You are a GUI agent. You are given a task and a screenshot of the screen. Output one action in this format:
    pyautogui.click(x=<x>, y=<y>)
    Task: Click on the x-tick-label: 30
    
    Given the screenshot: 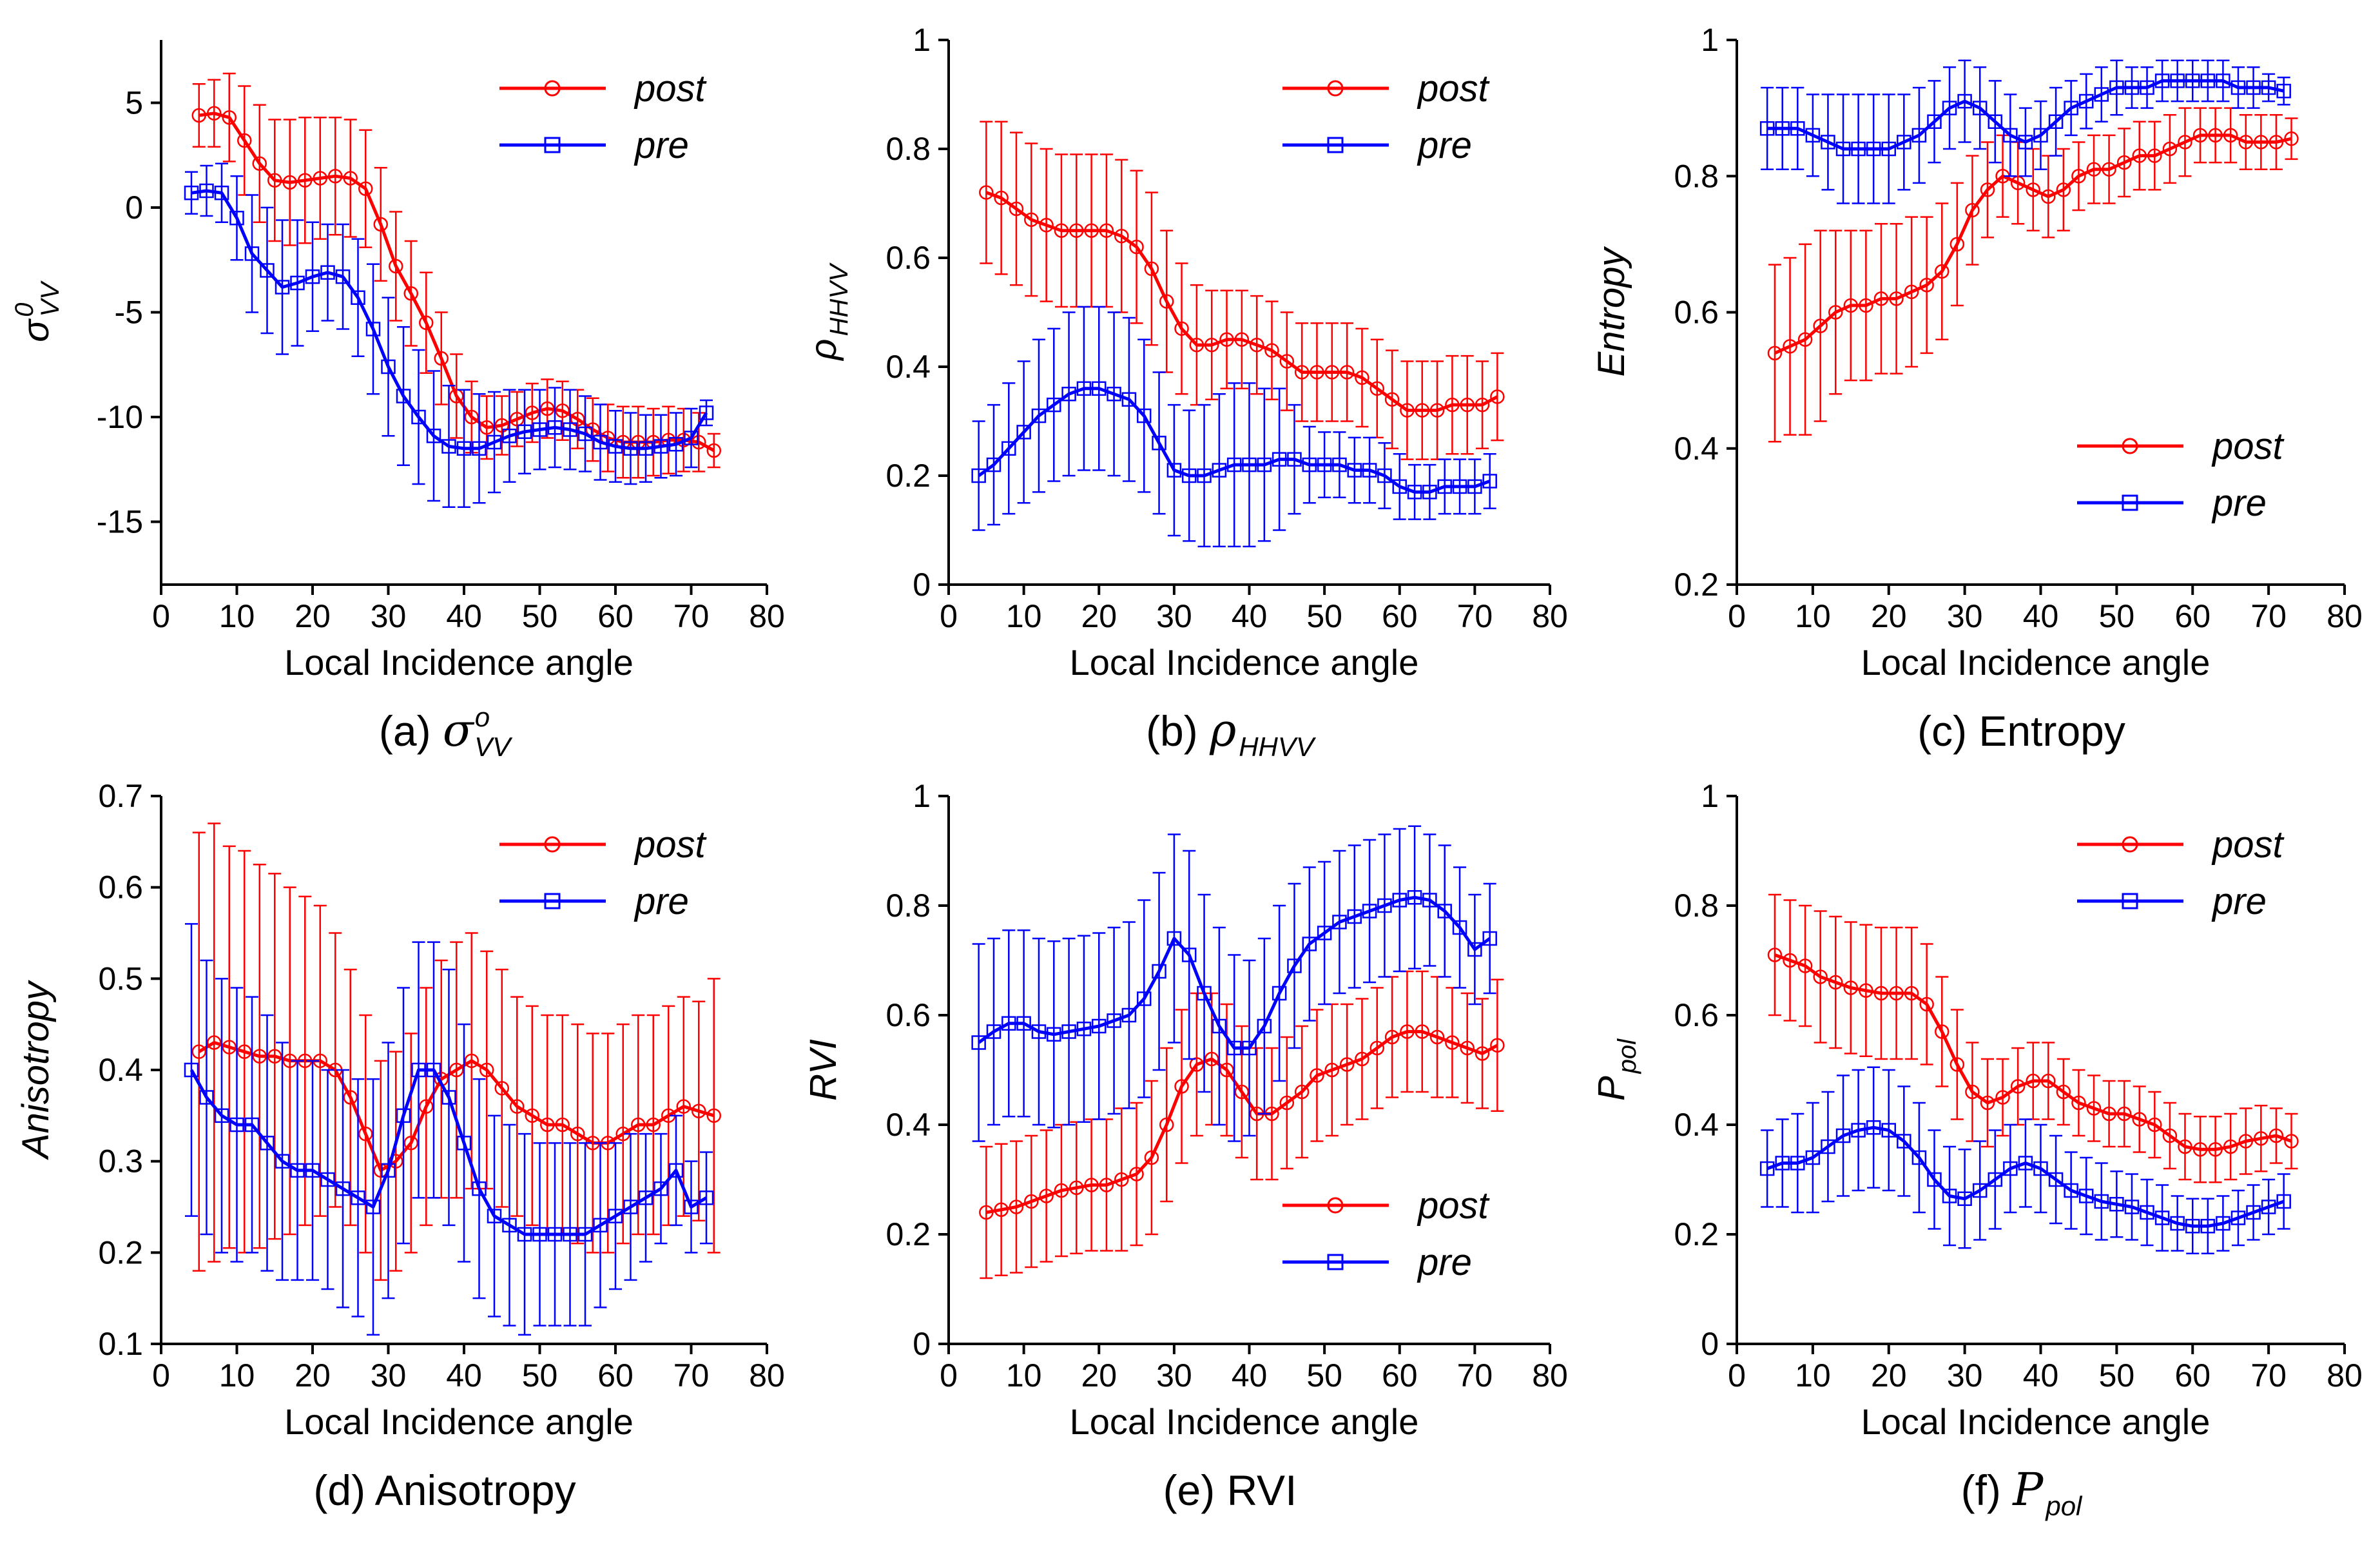 What is the action you would take?
    pyautogui.click(x=1965, y=616)
    